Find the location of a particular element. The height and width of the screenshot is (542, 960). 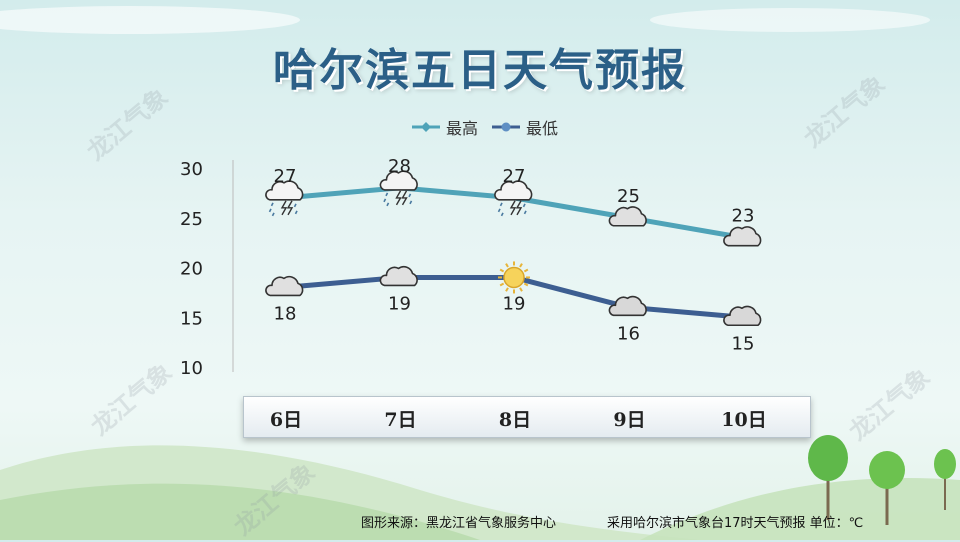

chart-legend: 最高 最低 is located at coordinates (492, 127).